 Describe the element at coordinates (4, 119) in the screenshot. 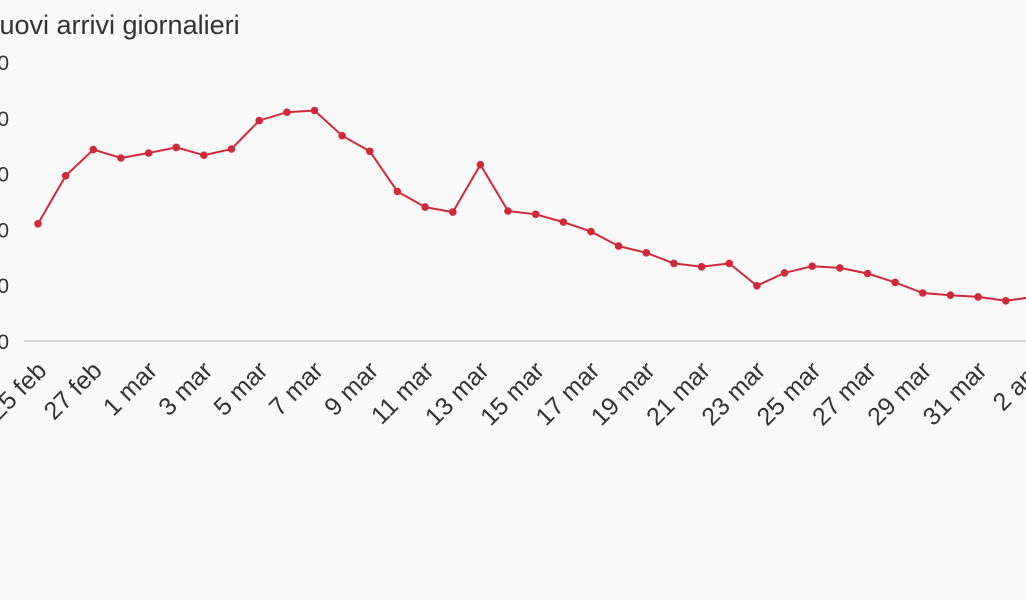

I see `y-tick-label: 40` at that location.